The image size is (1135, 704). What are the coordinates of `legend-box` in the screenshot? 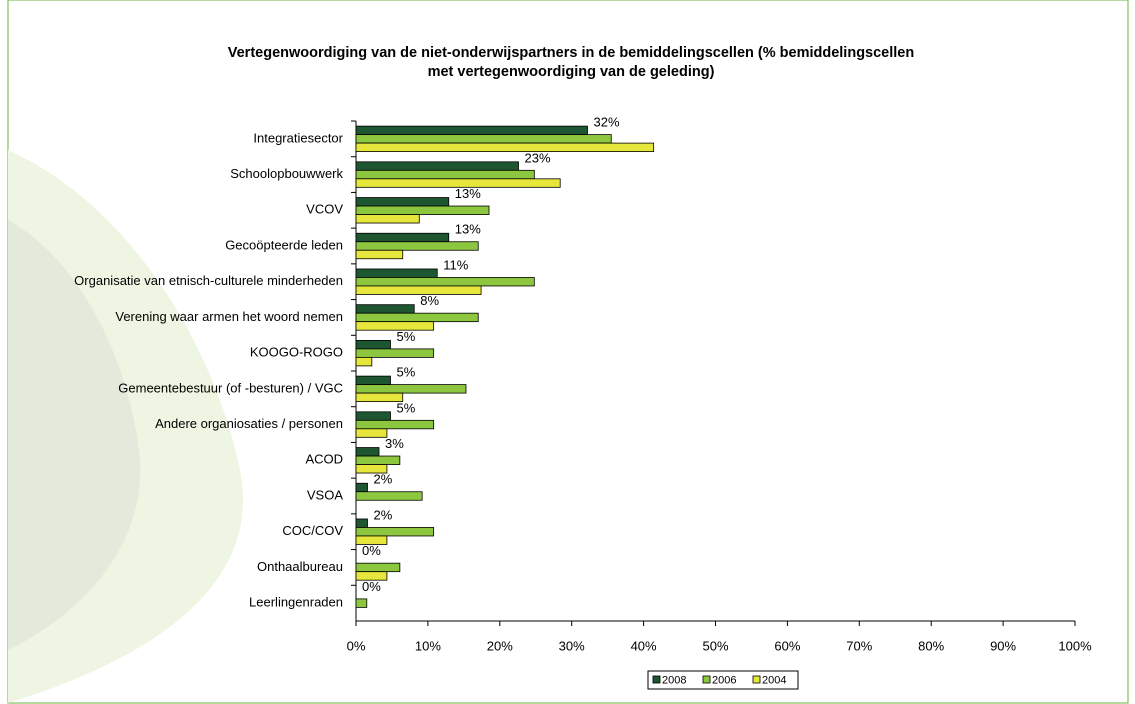 It's located at (723, 680).